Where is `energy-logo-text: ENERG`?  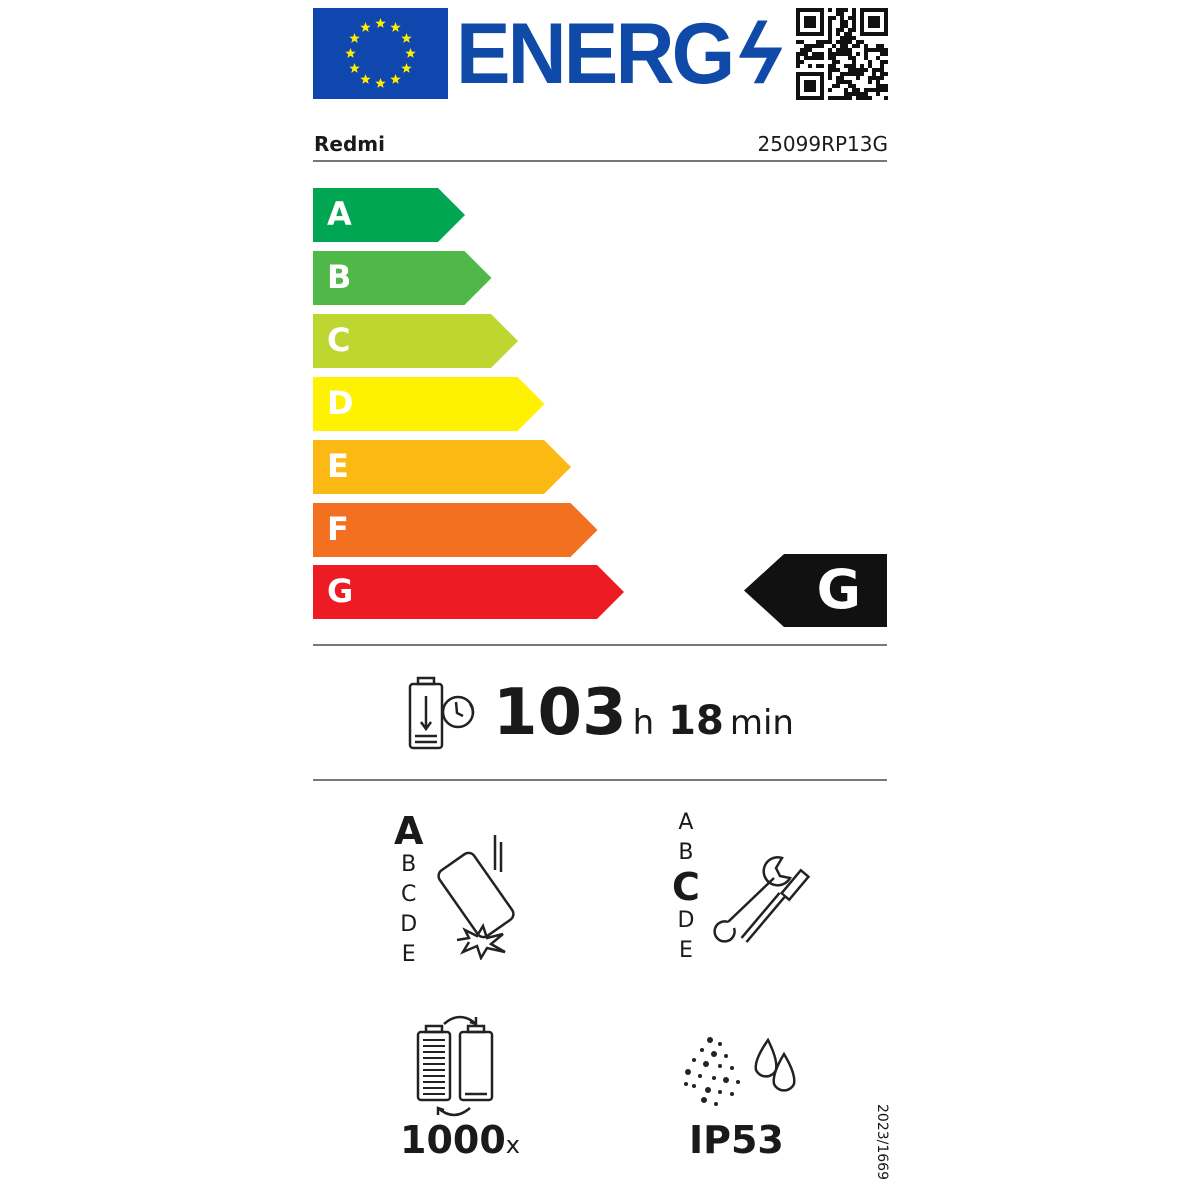 energy-logo-text: ENERG is located at coordinates (595, 54).